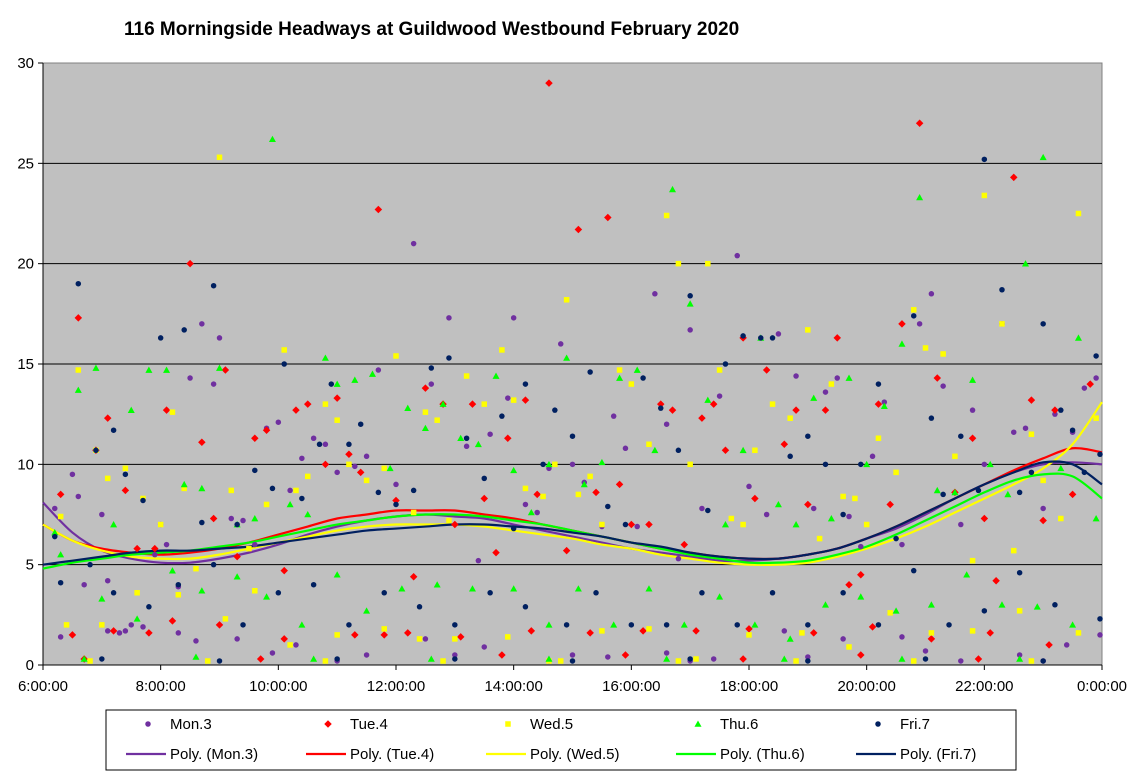 The image size is (1133, 772). I want to click on legend-item: Tue.4, so click(356, 724).